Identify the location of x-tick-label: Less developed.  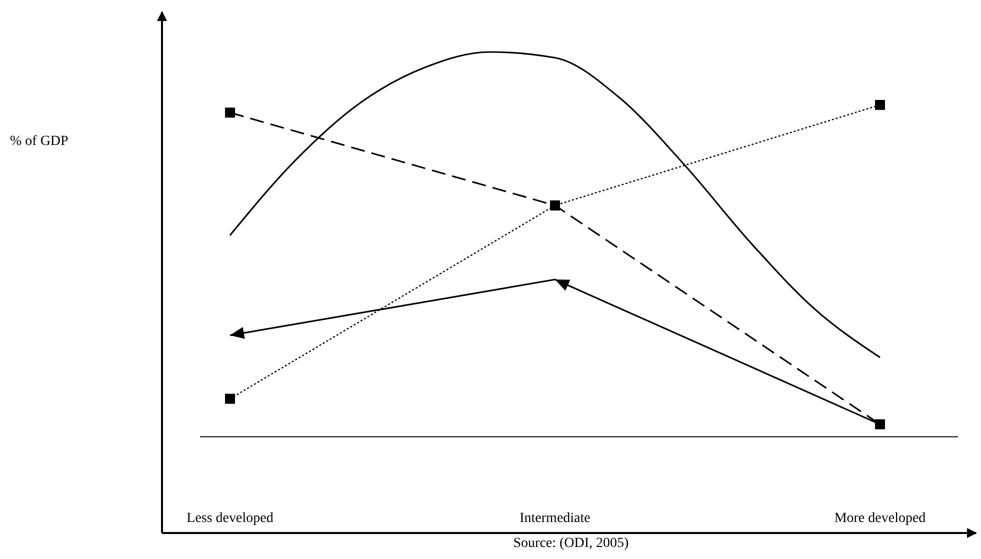
(230, 518).